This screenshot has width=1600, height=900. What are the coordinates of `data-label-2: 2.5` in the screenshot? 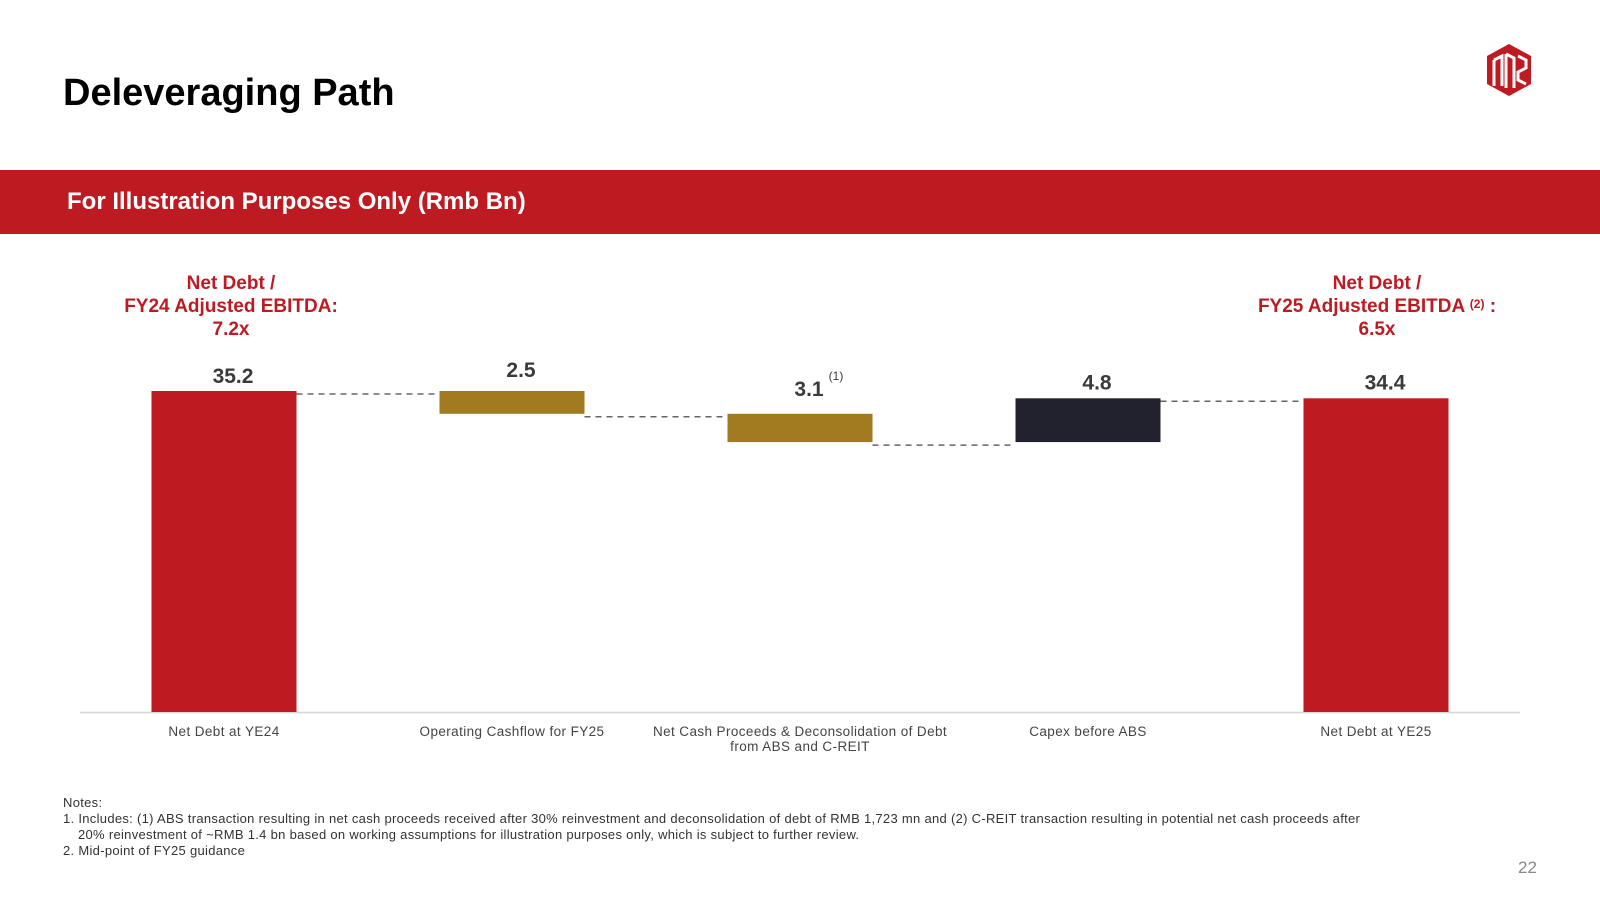 It's located at (521, 370).